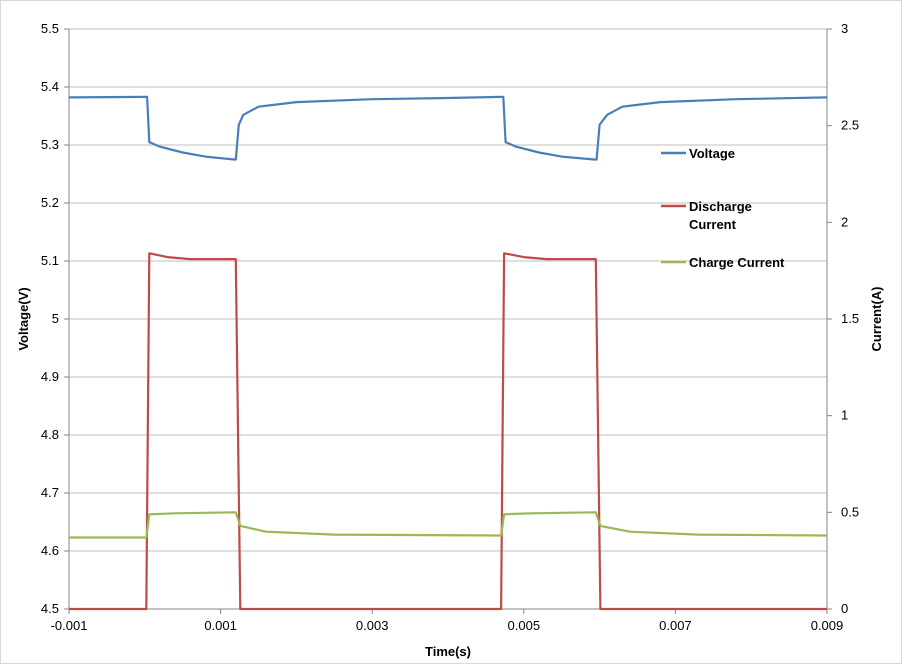 The height and width of the screenshot is (664, 902). What do you see at coordinates (675, 625) in the screenshot?
I see `x-tick-label: 0.007` at bounding box center [675, 625].